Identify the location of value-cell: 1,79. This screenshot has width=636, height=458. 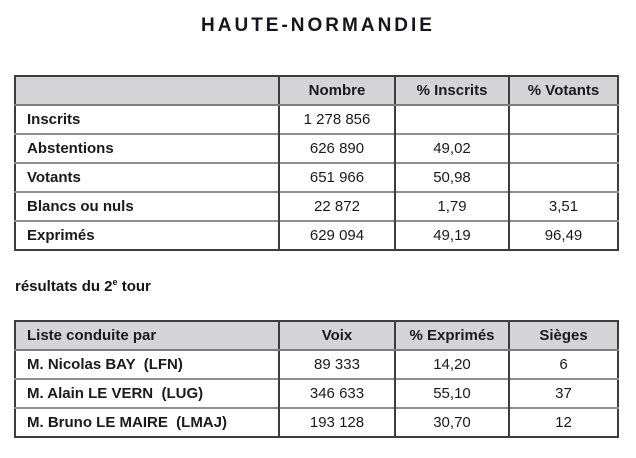
(451, 206).